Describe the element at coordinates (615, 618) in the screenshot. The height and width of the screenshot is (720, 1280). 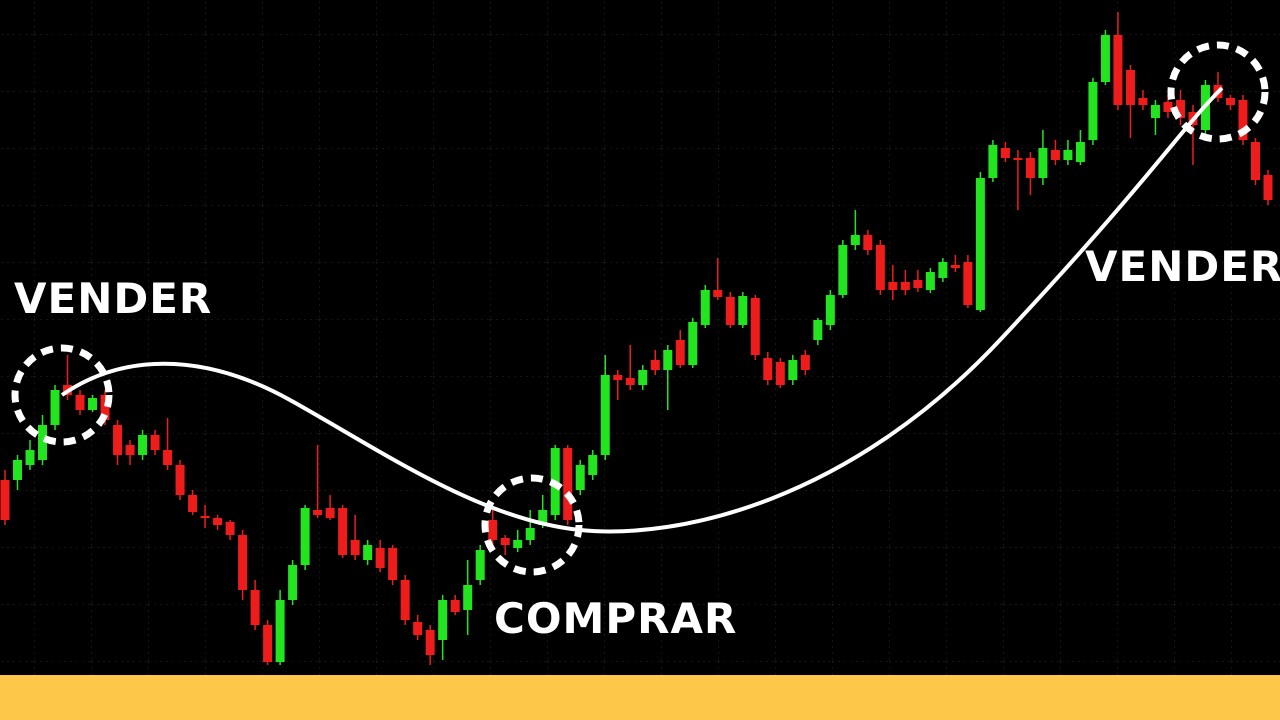
I see `annotation: COMPRAR` at that location.